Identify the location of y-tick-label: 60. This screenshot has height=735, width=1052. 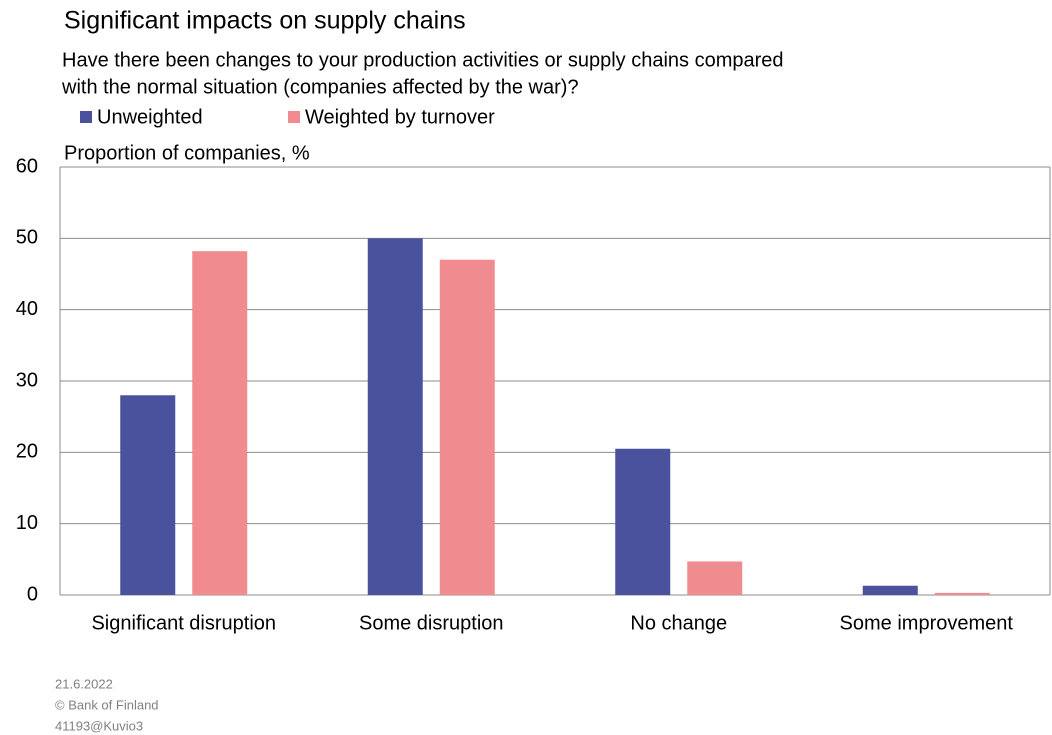
(27, 166).